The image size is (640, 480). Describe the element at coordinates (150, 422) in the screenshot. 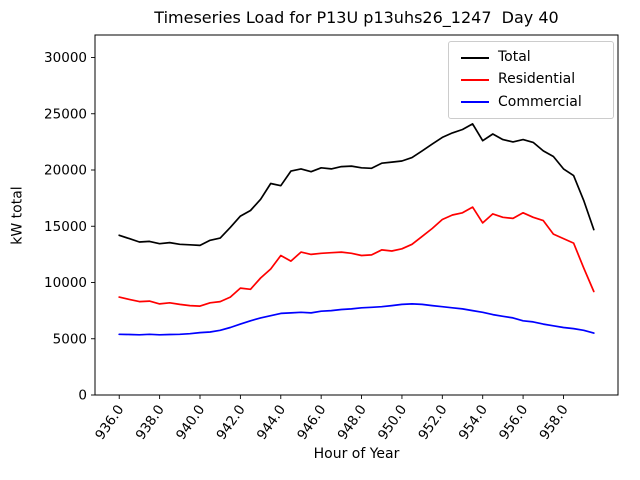

I see `x-tick-label: 938.0` at that location.